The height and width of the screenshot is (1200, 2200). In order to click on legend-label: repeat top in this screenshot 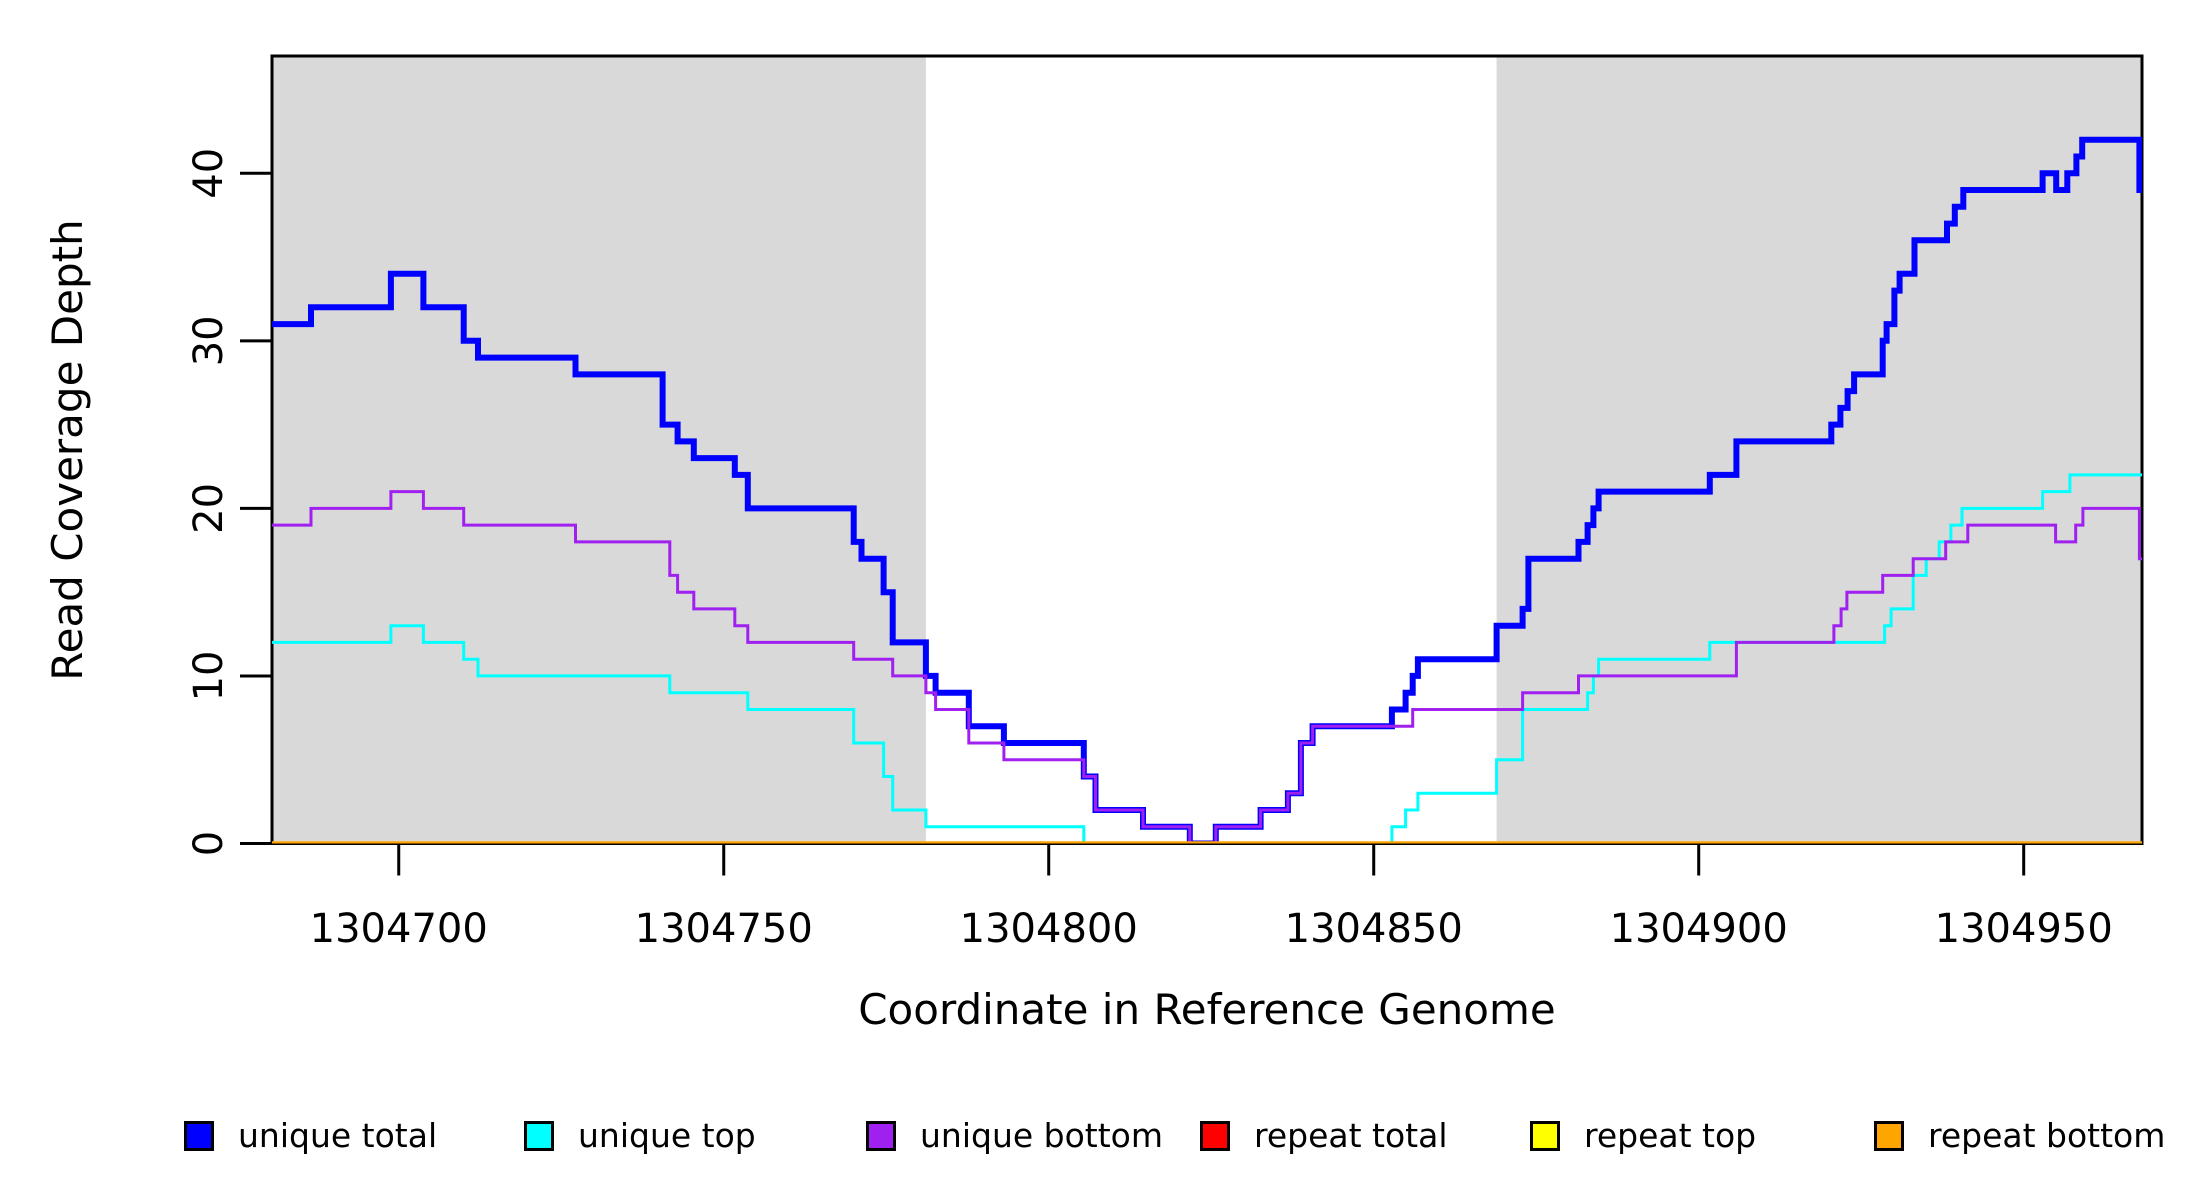, I will do `click(1670, 1135)`.